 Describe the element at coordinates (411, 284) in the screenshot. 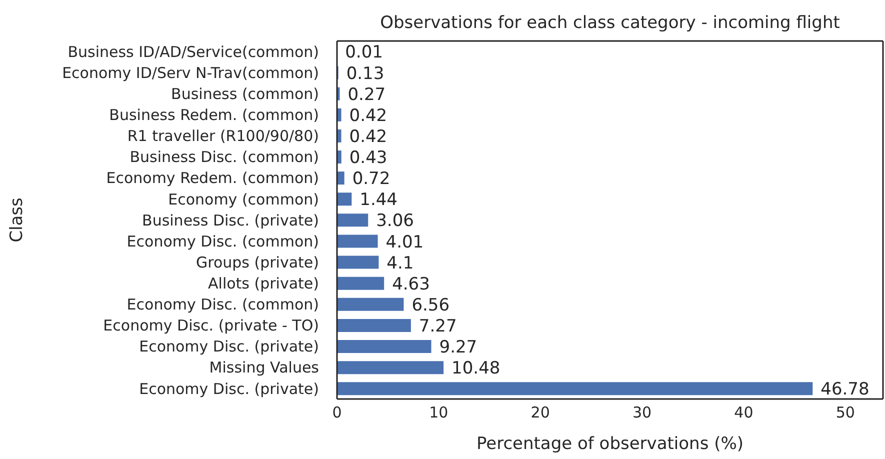

I see `data-label: 4.63` at that location.